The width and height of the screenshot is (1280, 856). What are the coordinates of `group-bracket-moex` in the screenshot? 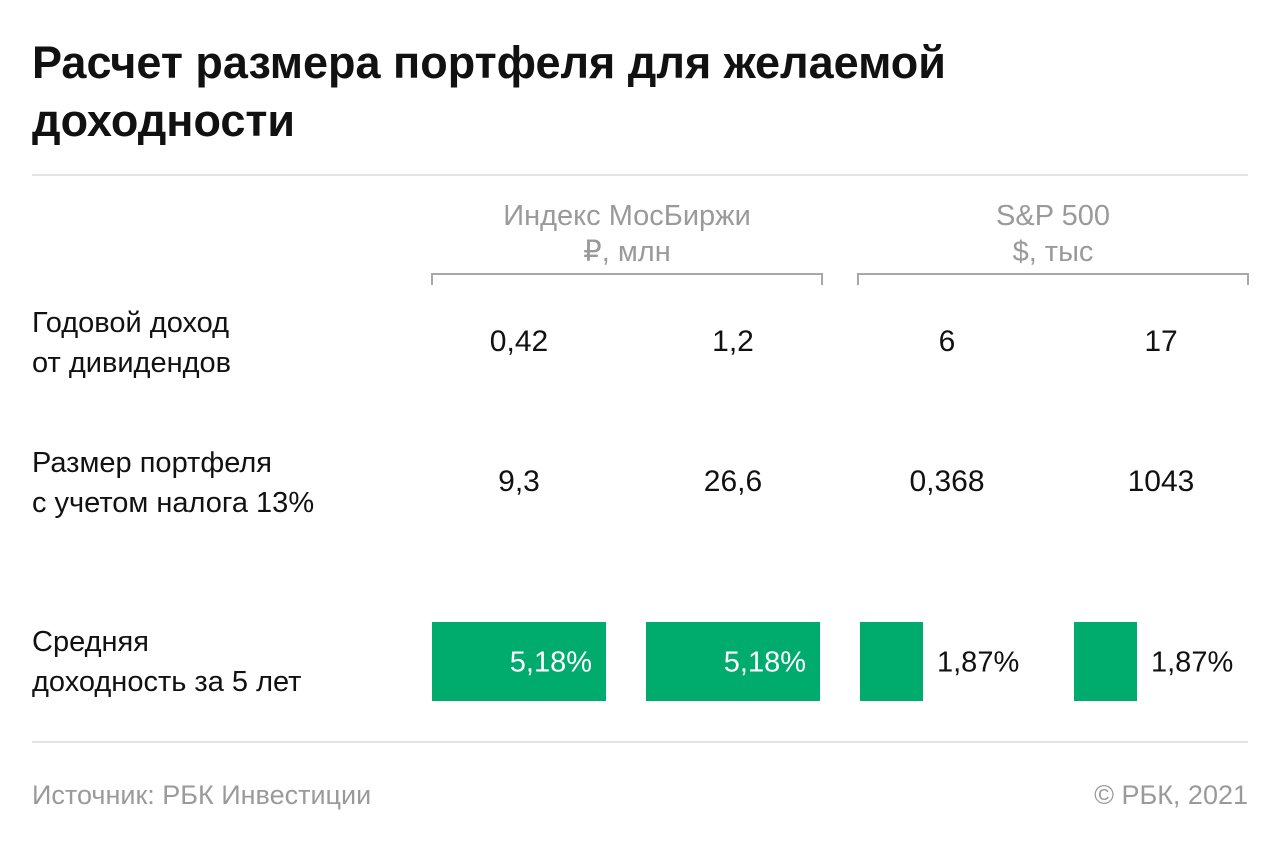 It's located at (627, 279).